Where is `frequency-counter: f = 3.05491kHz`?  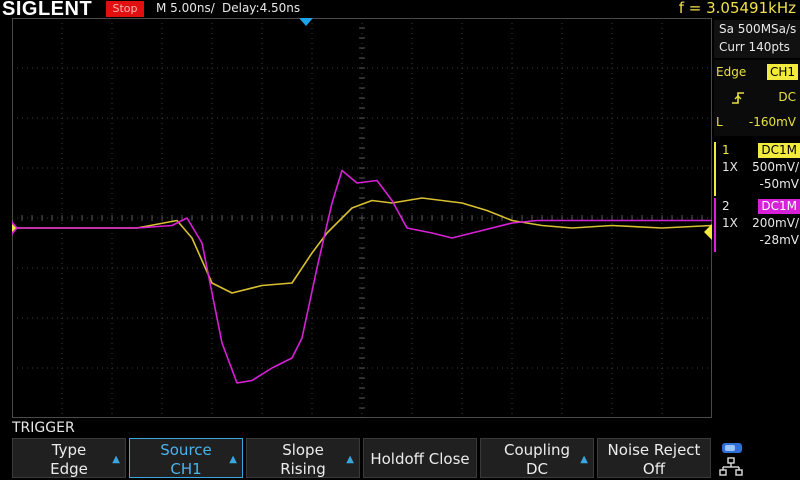 frequency-counter: f = 3.05491kHz is located at coordinates (737, 8).